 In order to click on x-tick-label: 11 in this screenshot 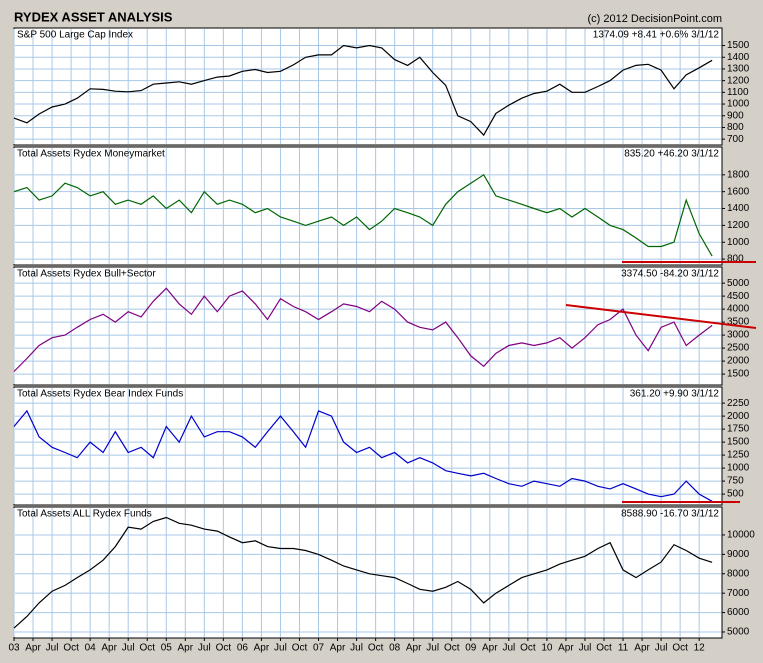, I will do `click(623, 648)`.